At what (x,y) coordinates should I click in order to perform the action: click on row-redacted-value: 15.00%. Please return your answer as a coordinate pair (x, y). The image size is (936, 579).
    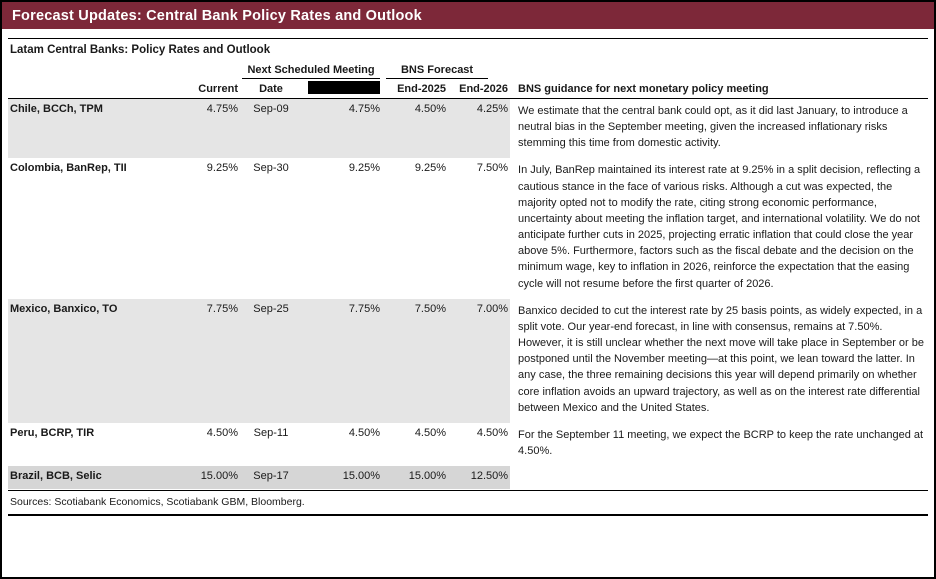
    Looking at the image, I should click on (342, 478).